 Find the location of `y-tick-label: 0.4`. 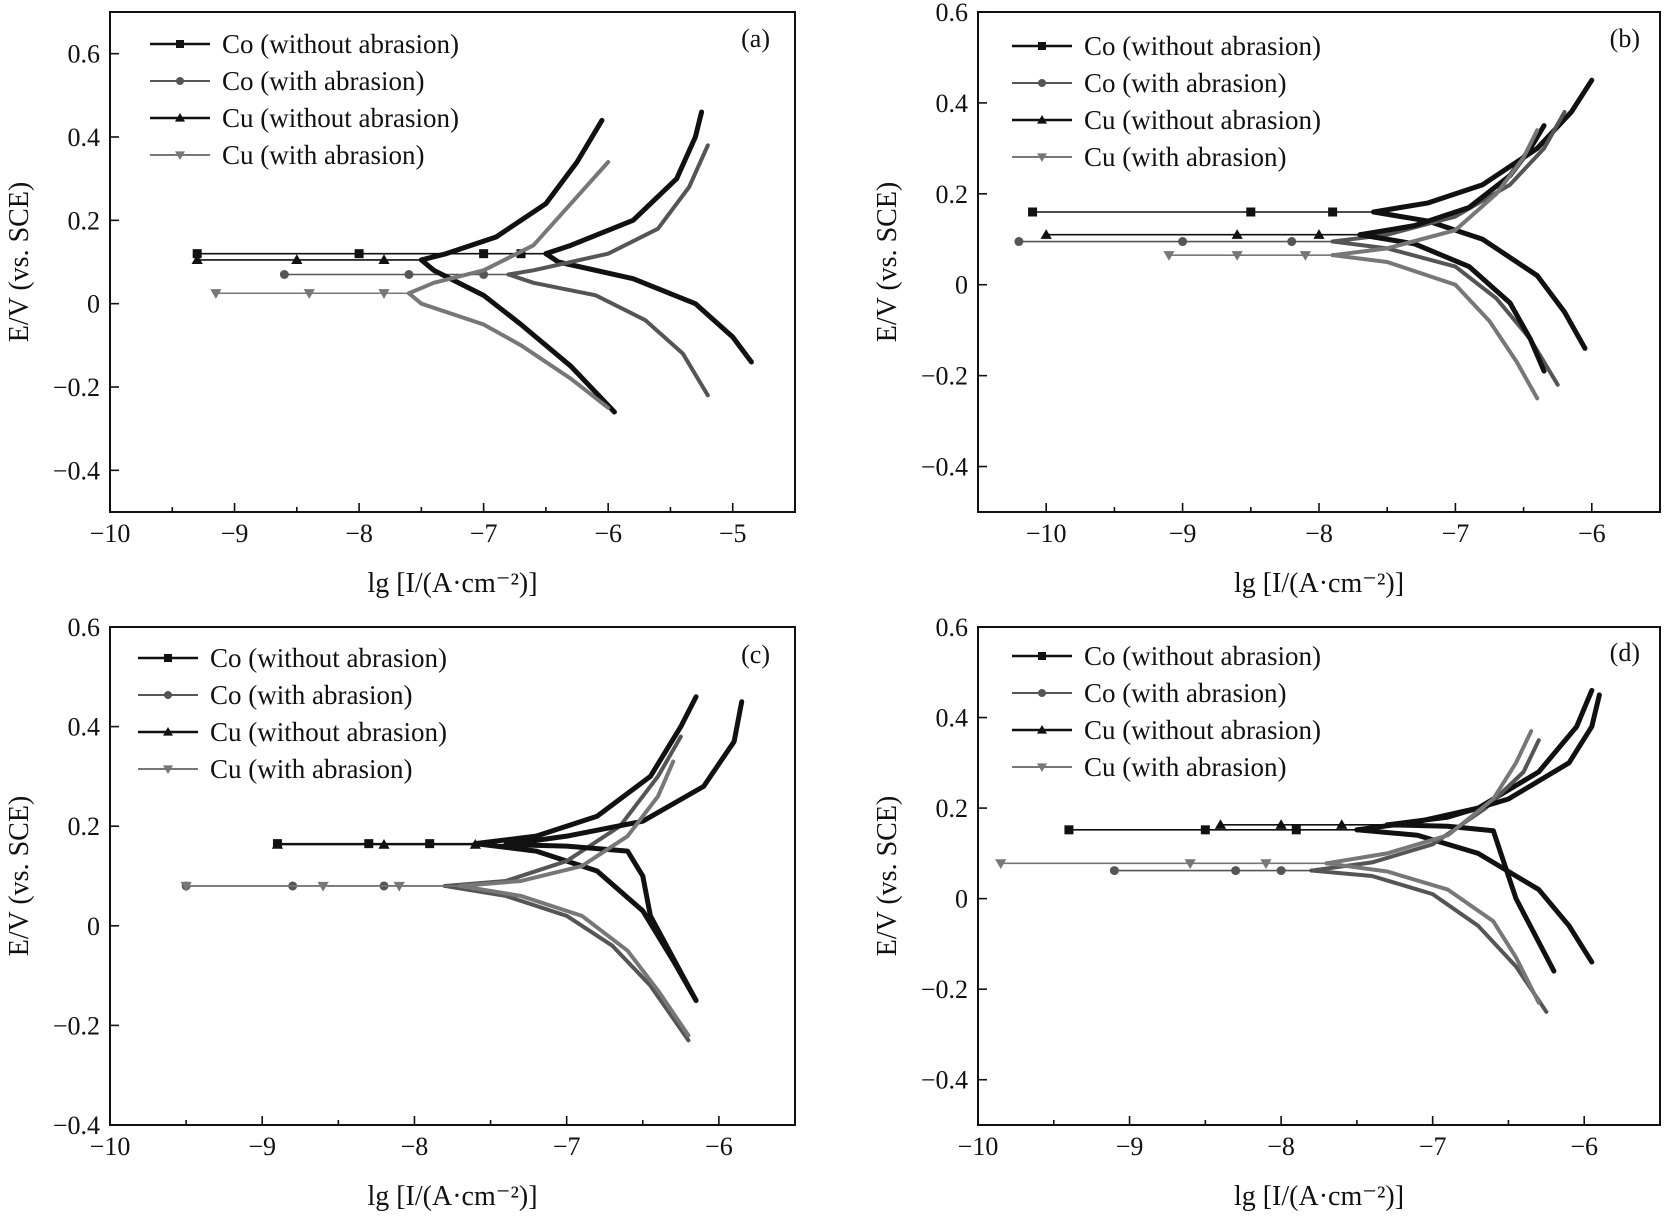

y-tick-label: 0.4 is located at coordinates (84, 727).